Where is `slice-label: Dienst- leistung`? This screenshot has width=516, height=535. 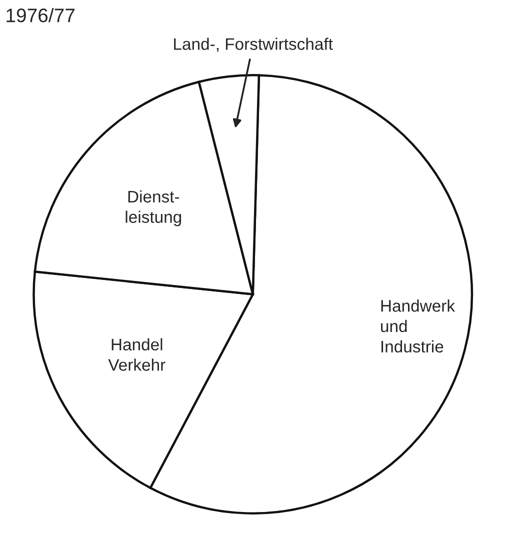 slice-label: Dienst- leistung is located at coordinates (154, 208).